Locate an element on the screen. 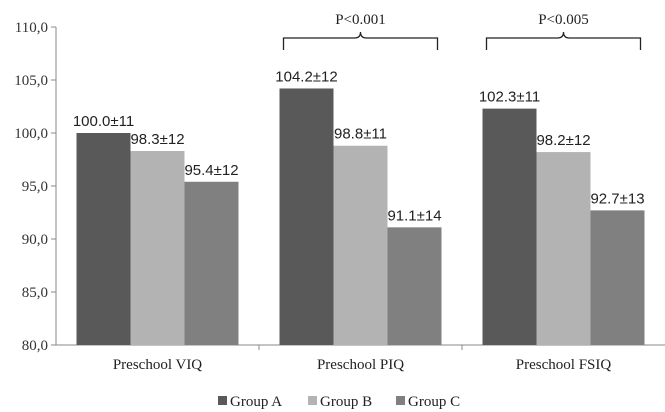  y-tick-label: 90,0 is located at coordinates (35, 240).